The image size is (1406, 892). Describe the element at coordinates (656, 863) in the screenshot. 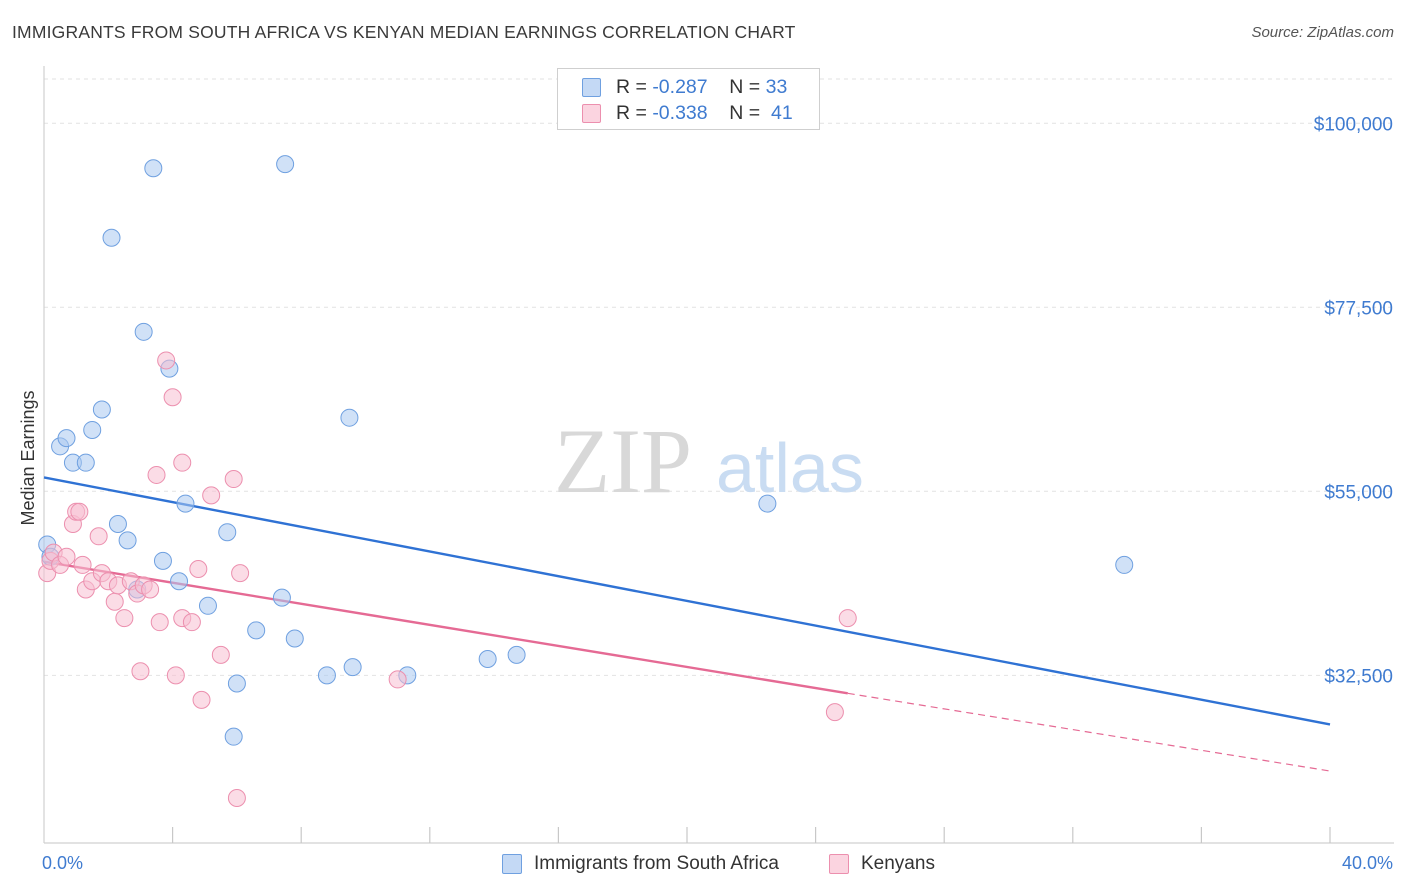

I see `legend-label-south-africa: Immigrants from South Africa` at that location.